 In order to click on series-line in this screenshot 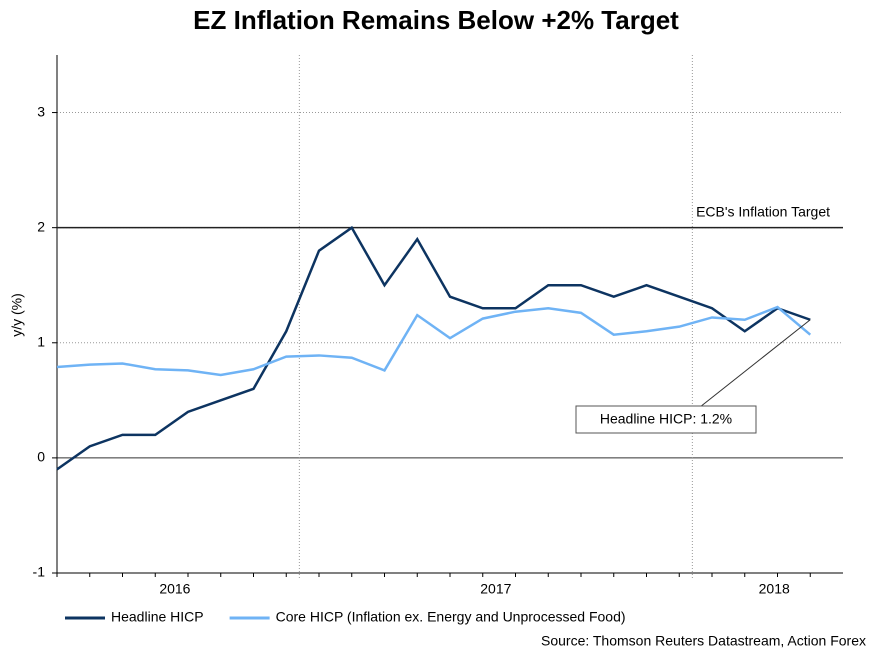, I will do `click(434, 341)`.